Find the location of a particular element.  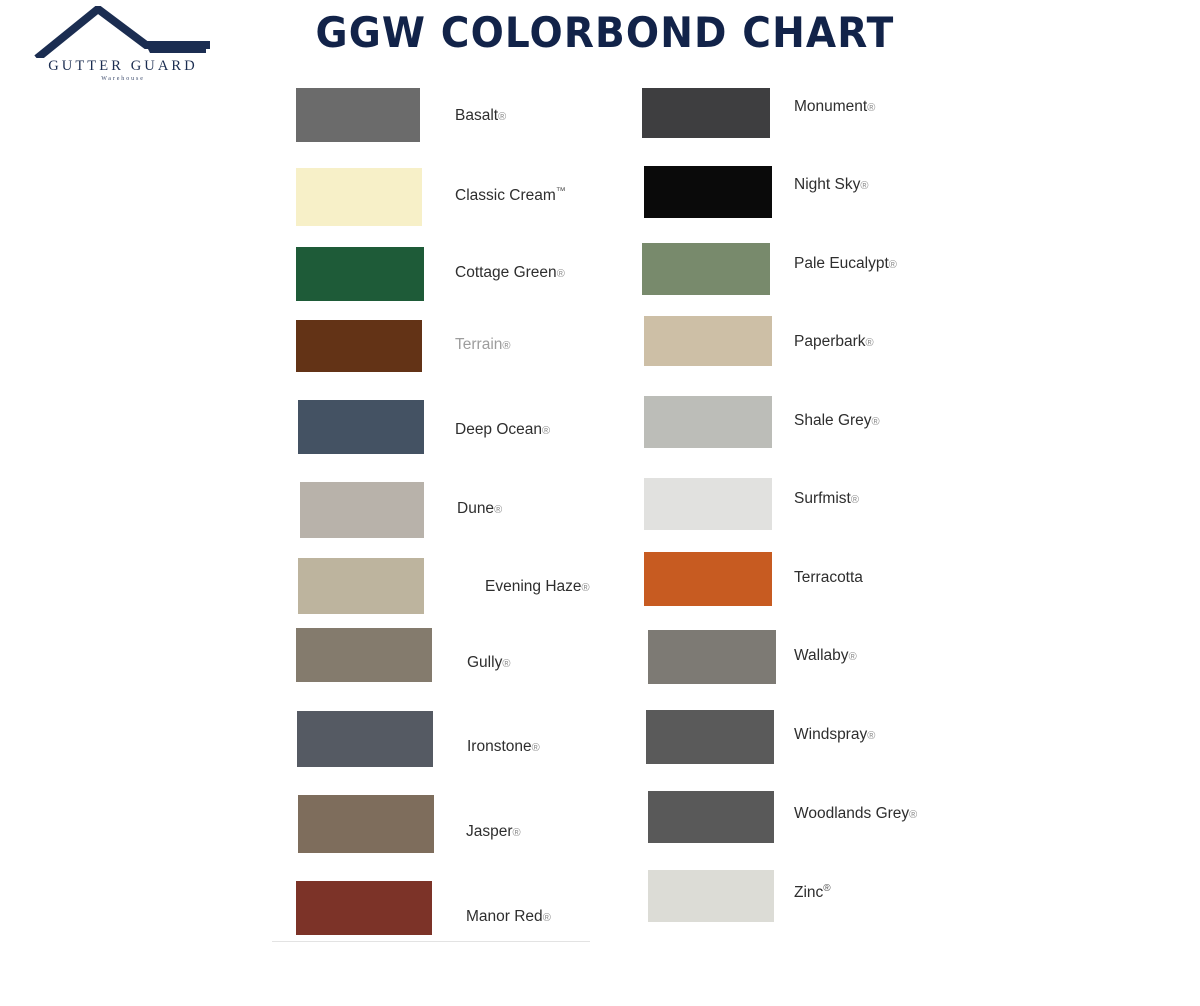

color-name-text: Jasper is located at coordinates (489, 831).